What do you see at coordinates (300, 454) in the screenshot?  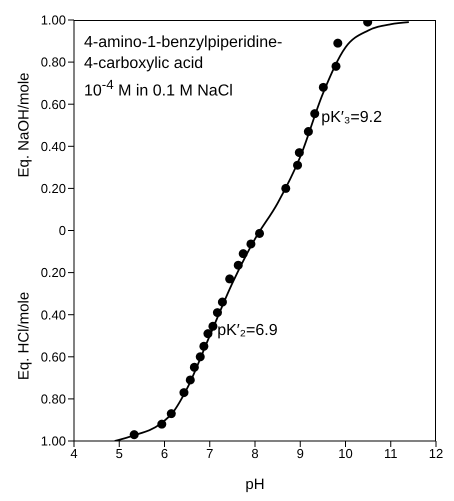 I see `x-tick-label: 9` at bounding box center [300, 454].